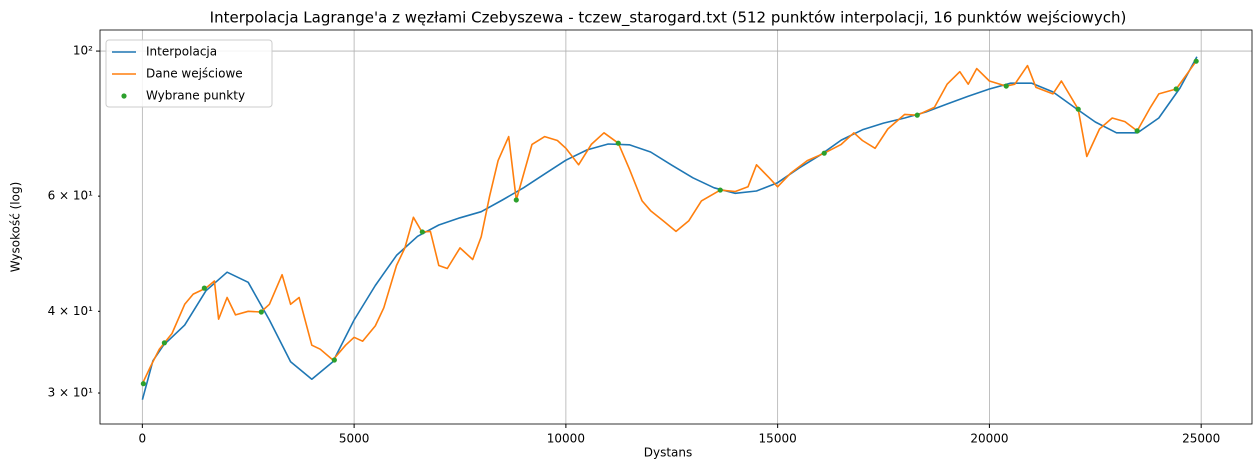  Describe the element at coordinates (566, 439) in the screenshot. I see `x-tick-label: 10000` at that location.